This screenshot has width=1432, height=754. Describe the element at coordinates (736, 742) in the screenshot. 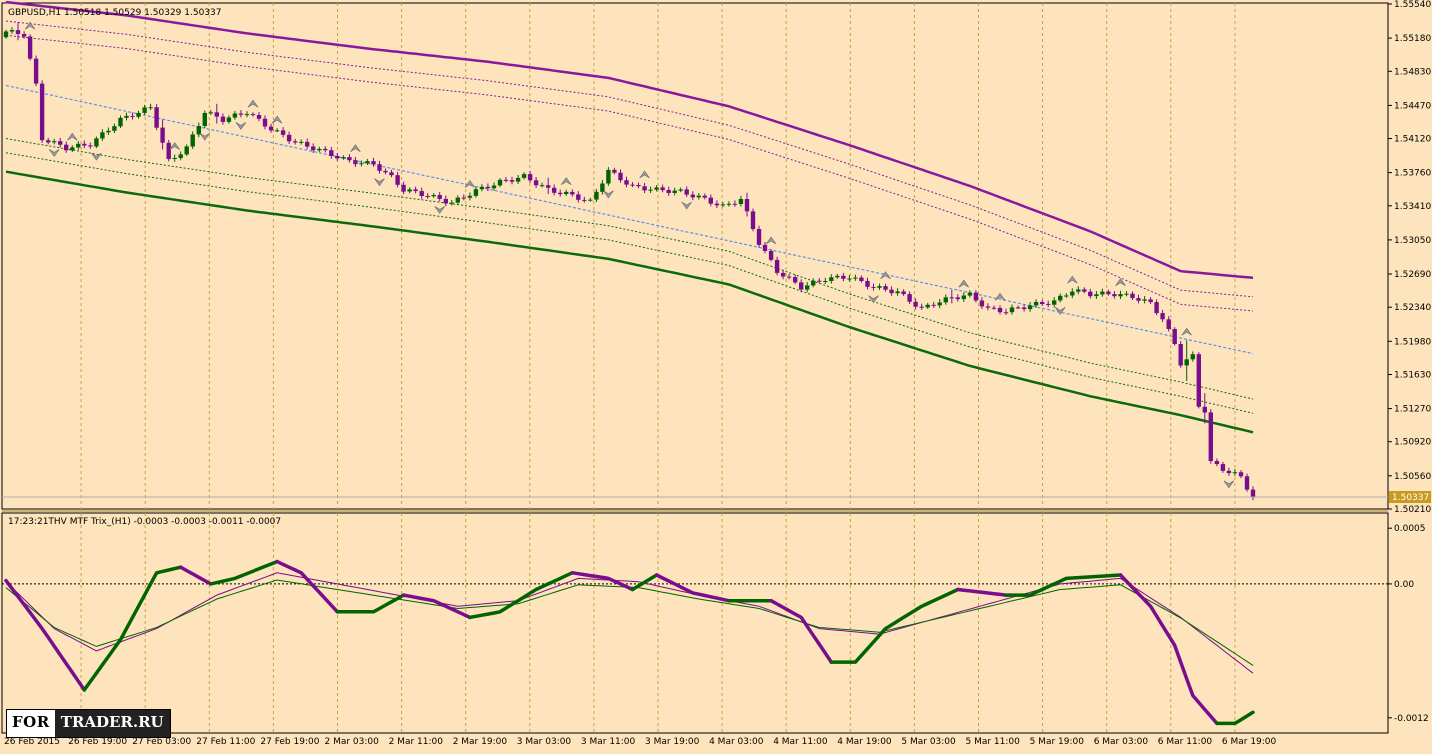

I see `x-tick-label: 4 Mar 03:00` at that location.